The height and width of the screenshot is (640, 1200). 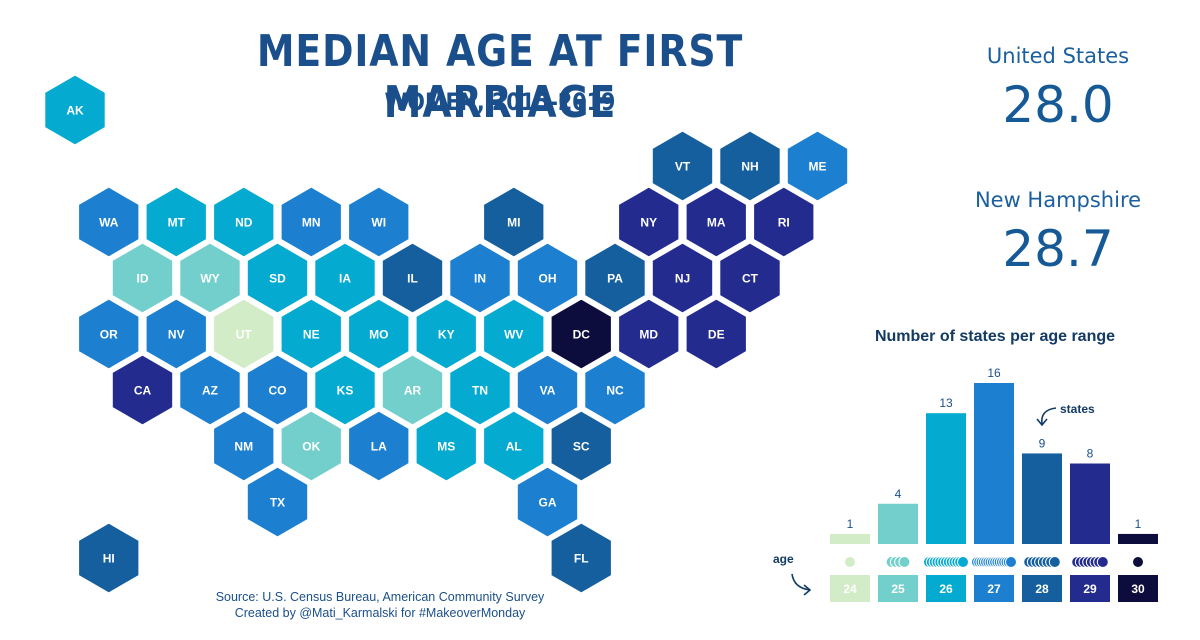 I want to click on state-code-label: MD, so click(x=648, y=335).